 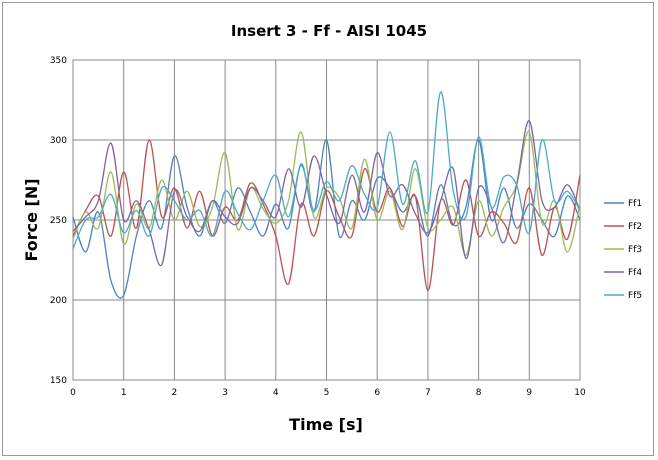 I want to click on legend-label-ff3: Ff3, so click(x=635, y=250).